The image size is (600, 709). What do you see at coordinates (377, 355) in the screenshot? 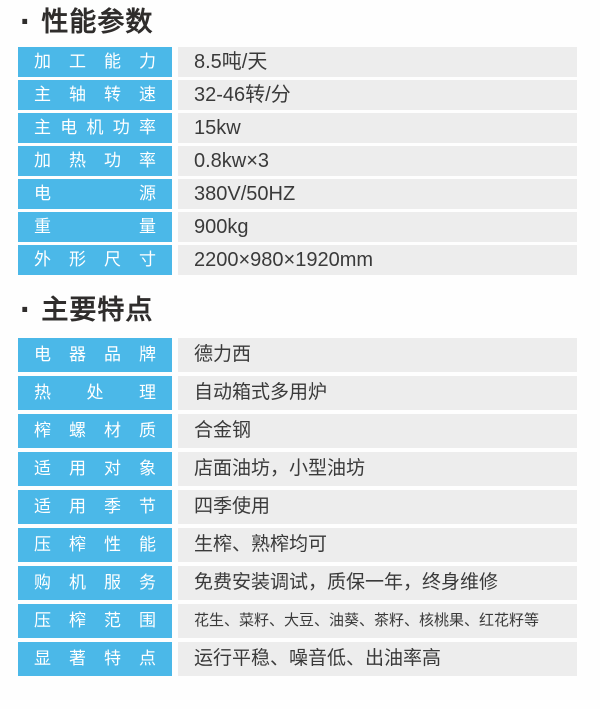
I see `spec-value: 德力西` at bounding box center [377, 355].